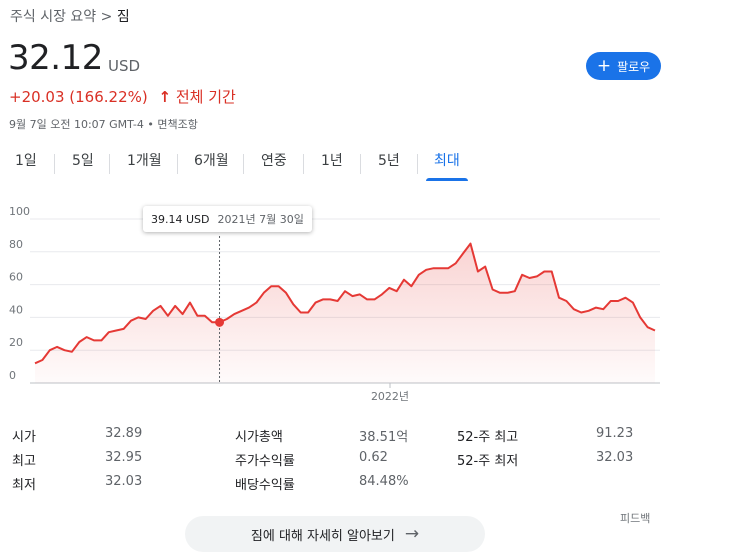 This screenshot has height=559, width=736. I want to click on stat-value-low: 32.03, so click(124, 481).